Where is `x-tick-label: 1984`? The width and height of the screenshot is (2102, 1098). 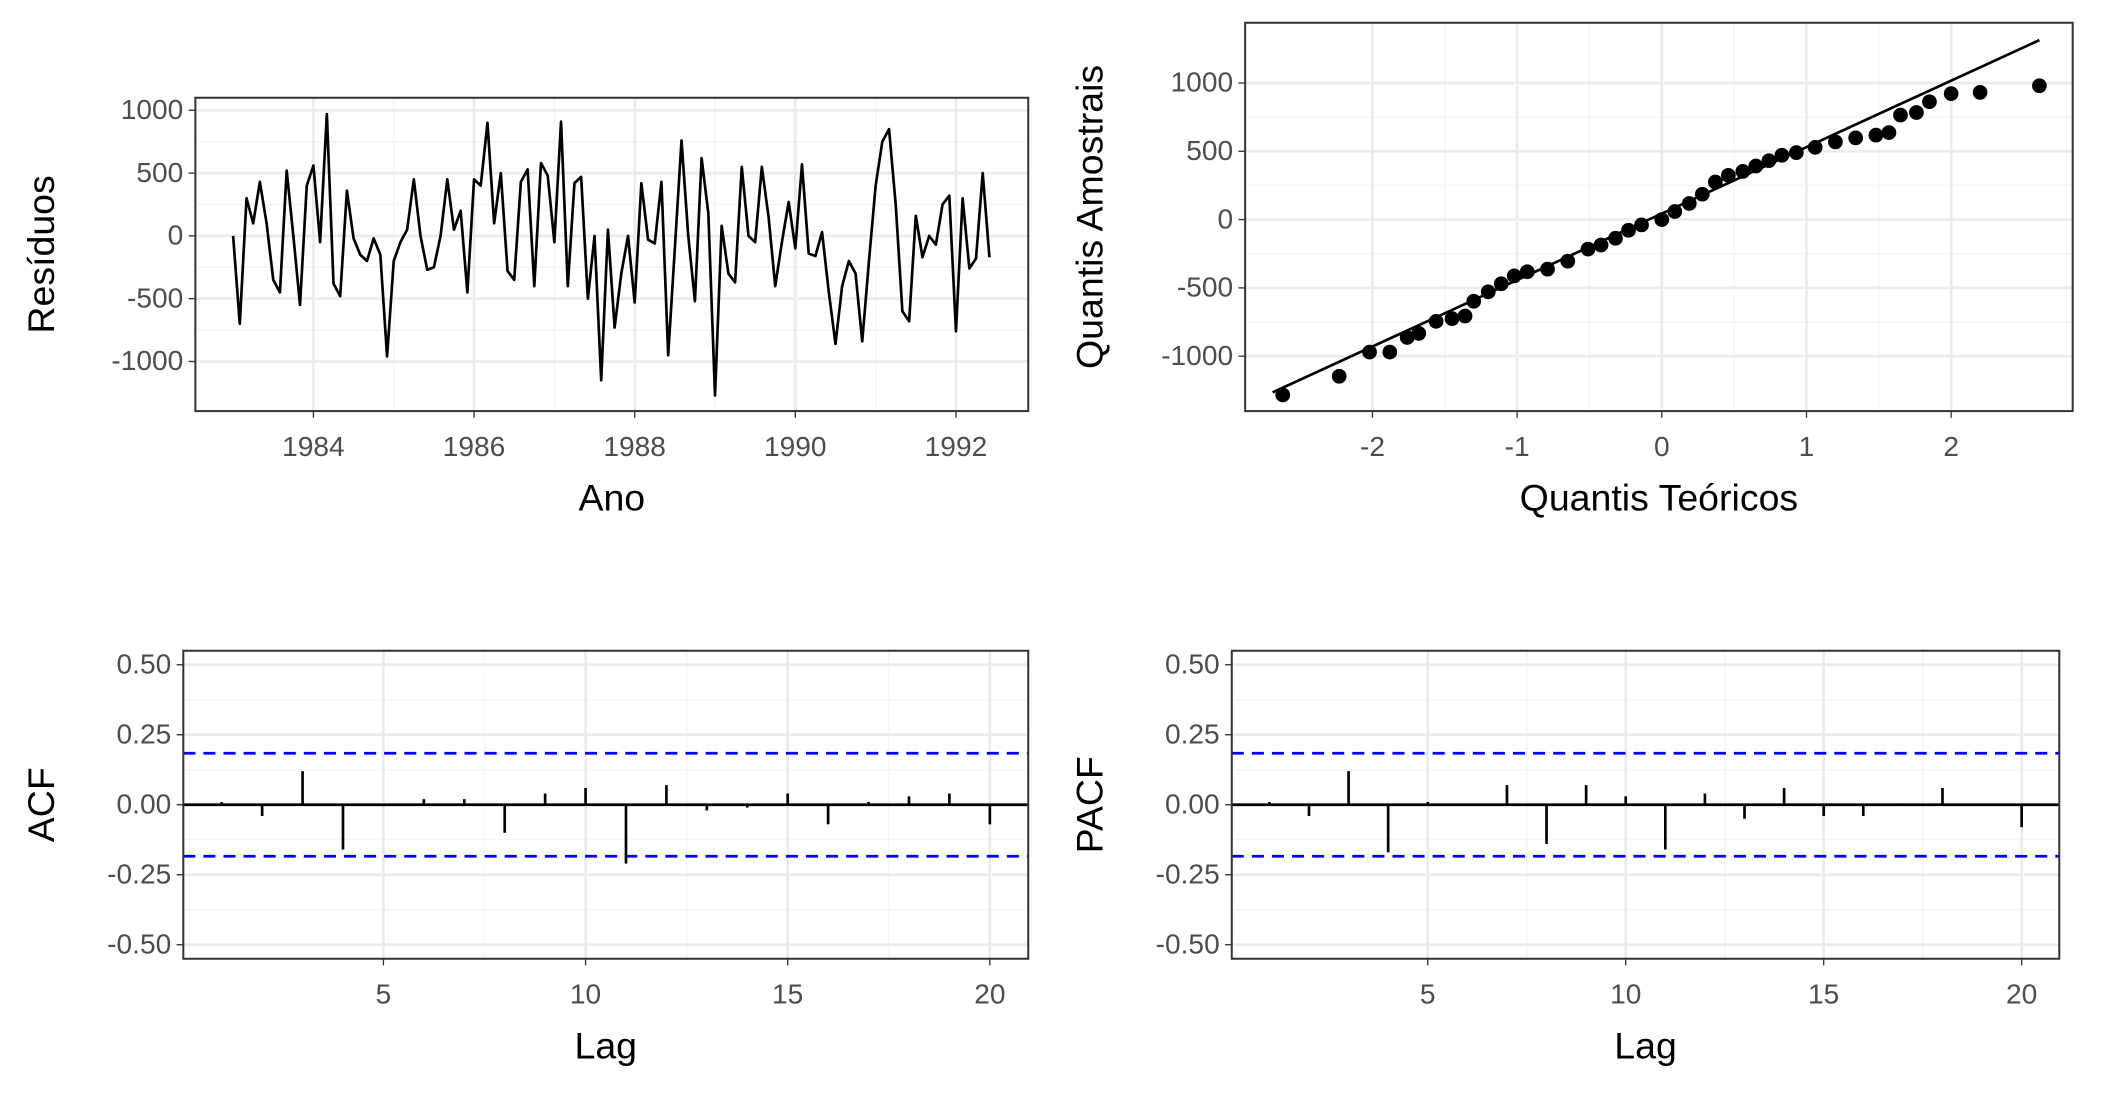
x-tick-label: 1984 is located at coordinates (313, 446).